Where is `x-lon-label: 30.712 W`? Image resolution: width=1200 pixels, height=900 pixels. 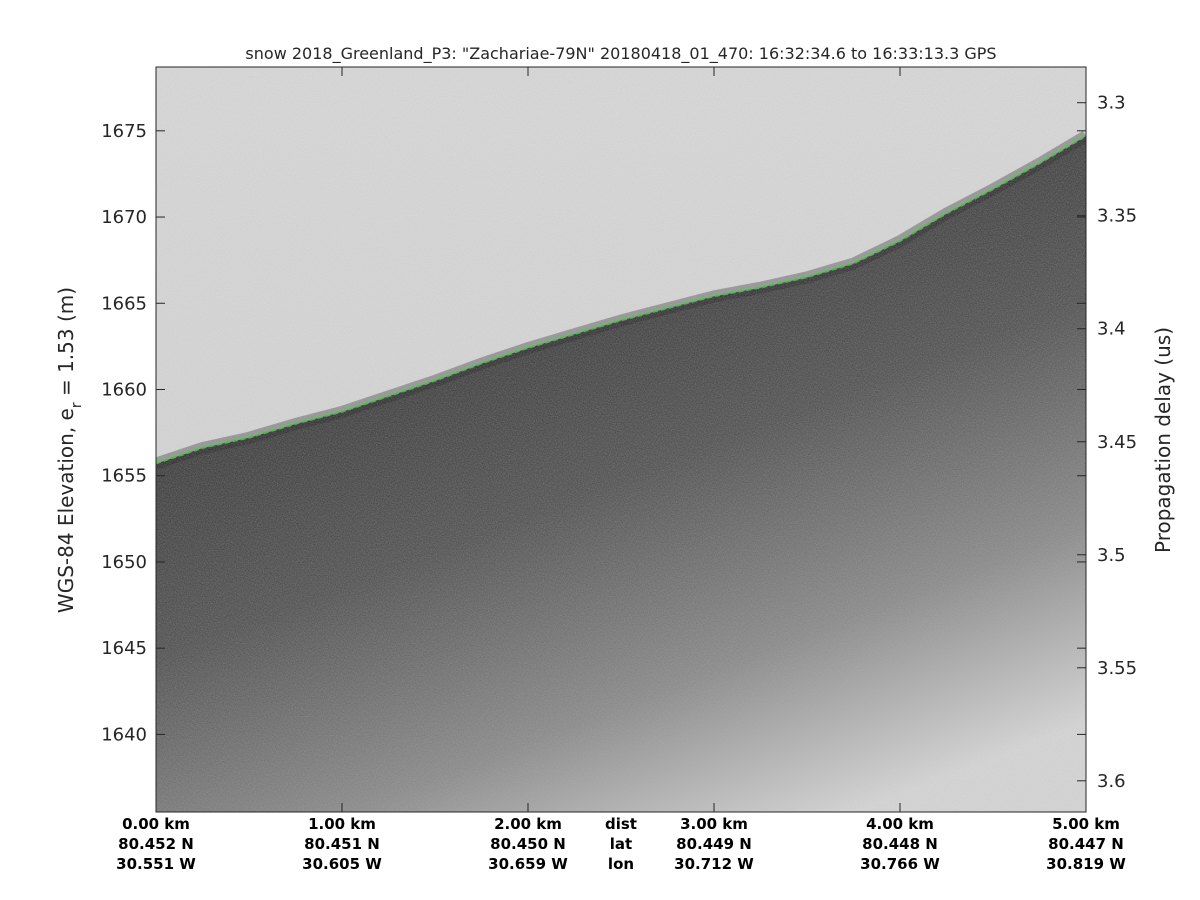 x-lon-label: 30.712 W is located at coordinates (714, 864).